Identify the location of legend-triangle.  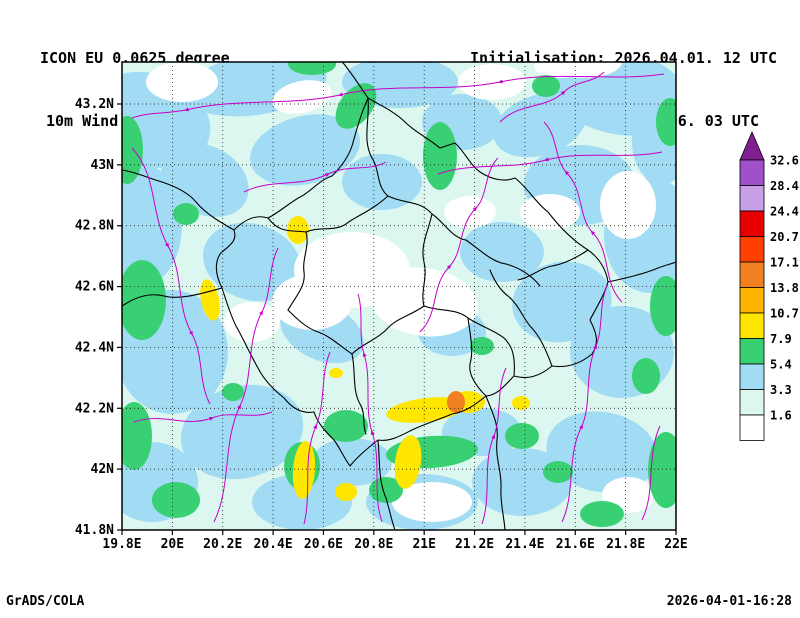
(752, 145).